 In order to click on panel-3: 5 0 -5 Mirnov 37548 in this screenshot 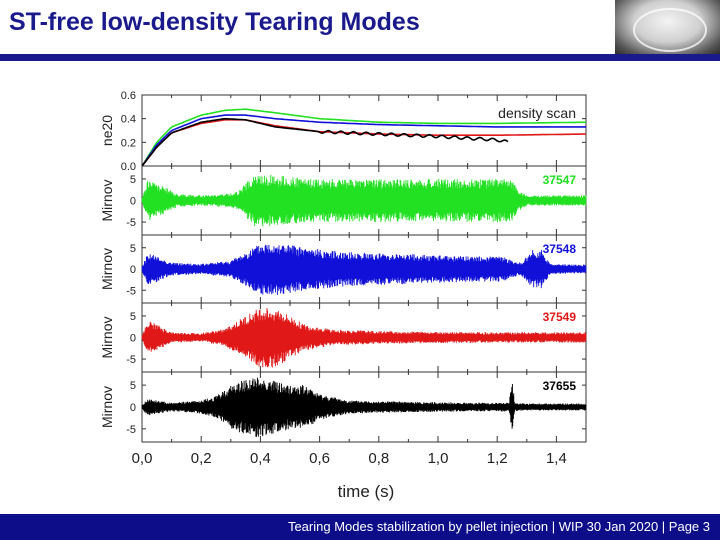, I will do `click(343, 269)`.